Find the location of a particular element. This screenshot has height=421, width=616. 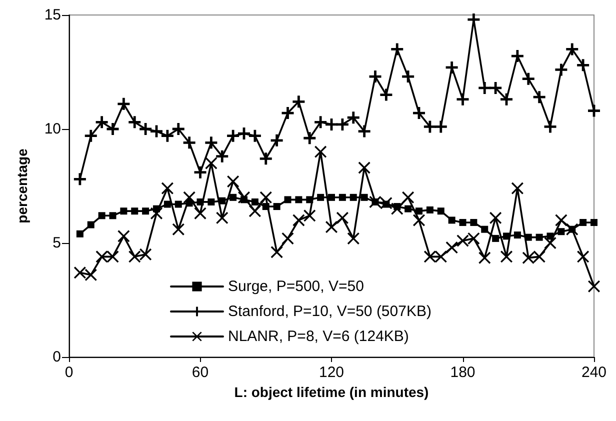

x-tick-label: 180 is located at coordinates (463, 372).